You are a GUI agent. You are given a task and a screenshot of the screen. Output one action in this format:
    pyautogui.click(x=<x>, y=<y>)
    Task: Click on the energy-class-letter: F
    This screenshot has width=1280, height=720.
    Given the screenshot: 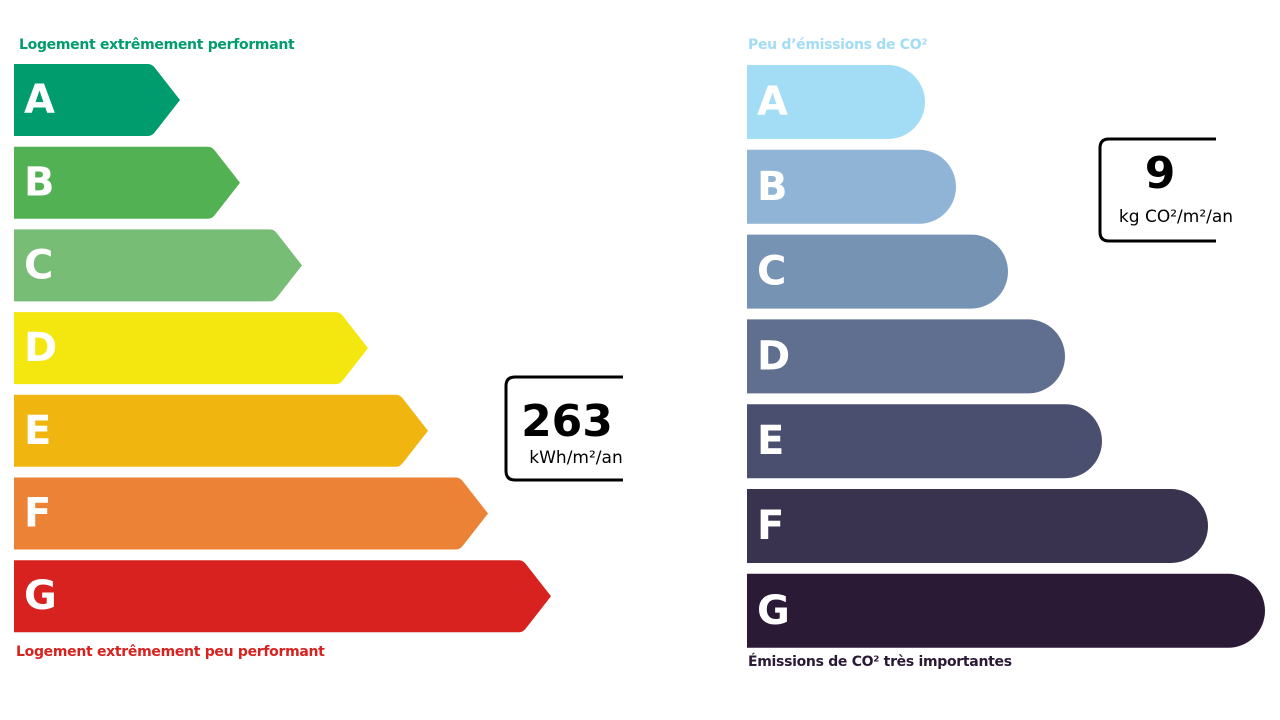 What is the action you would take?
    pyautogui.click(x=37, y=514)
    